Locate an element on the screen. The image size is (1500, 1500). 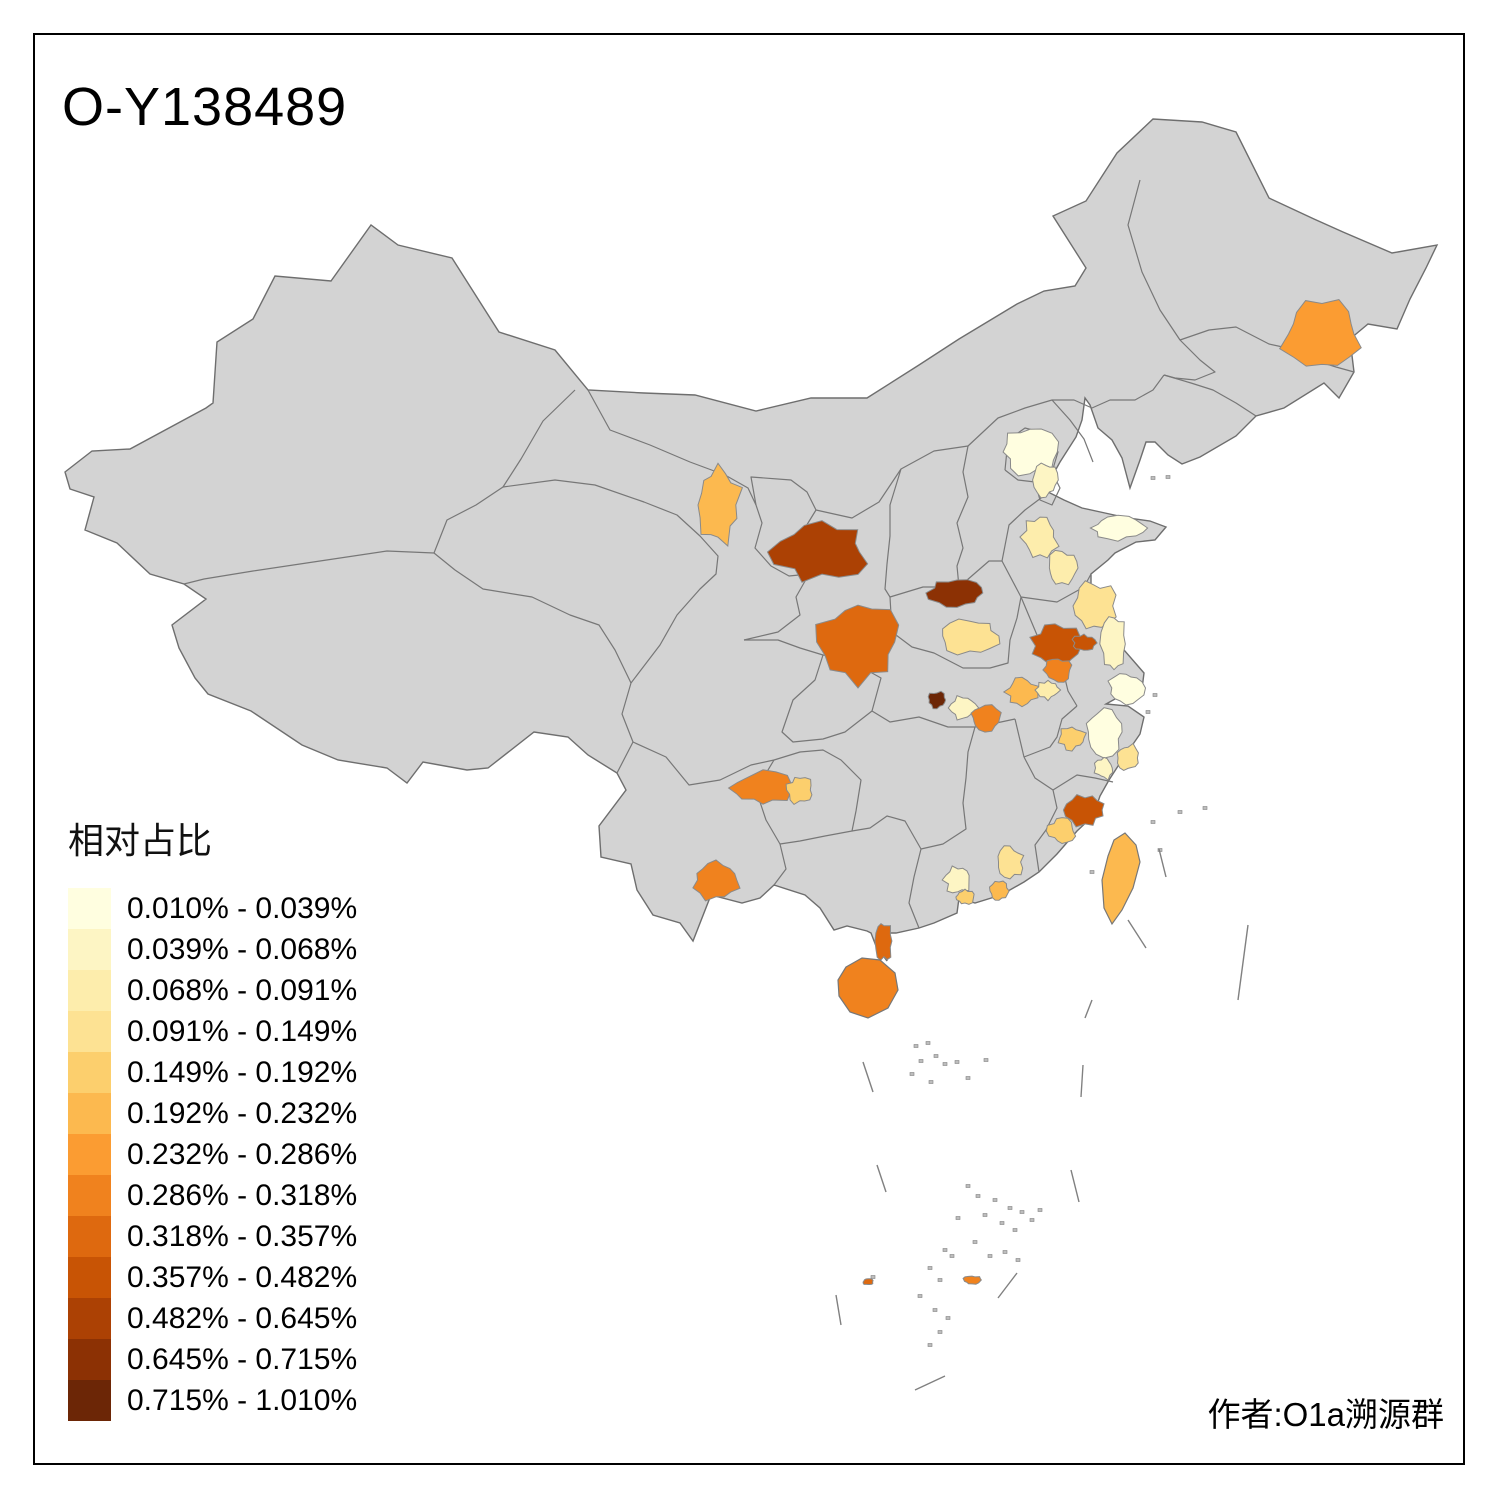
map-region-r14 is located at coordinates (1084, 642).